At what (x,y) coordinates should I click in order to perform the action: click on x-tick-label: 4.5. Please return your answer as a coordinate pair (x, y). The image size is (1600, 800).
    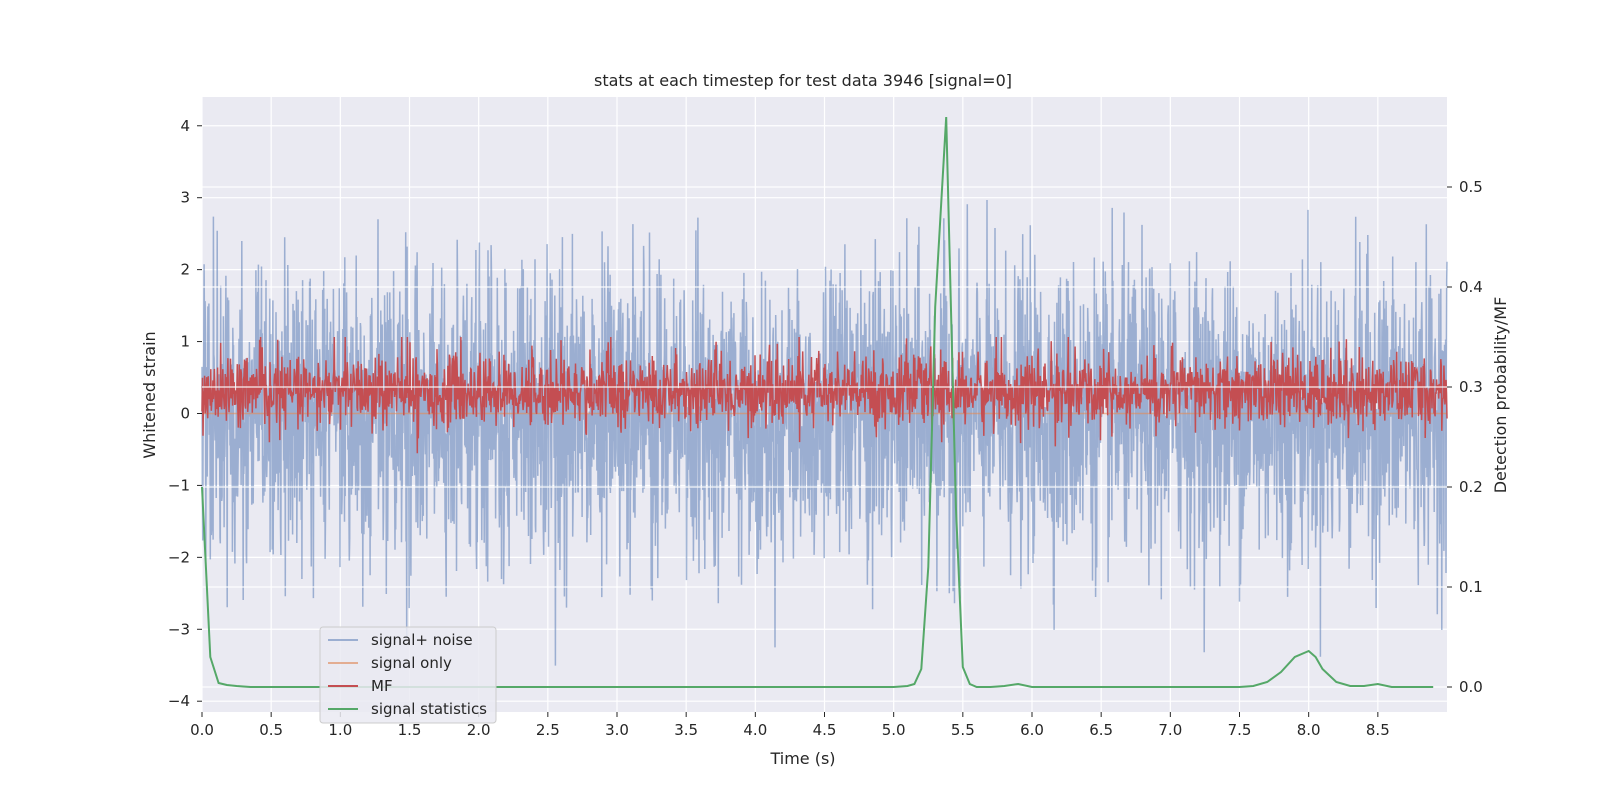
    Looking at the image, I should click on (825, 730).